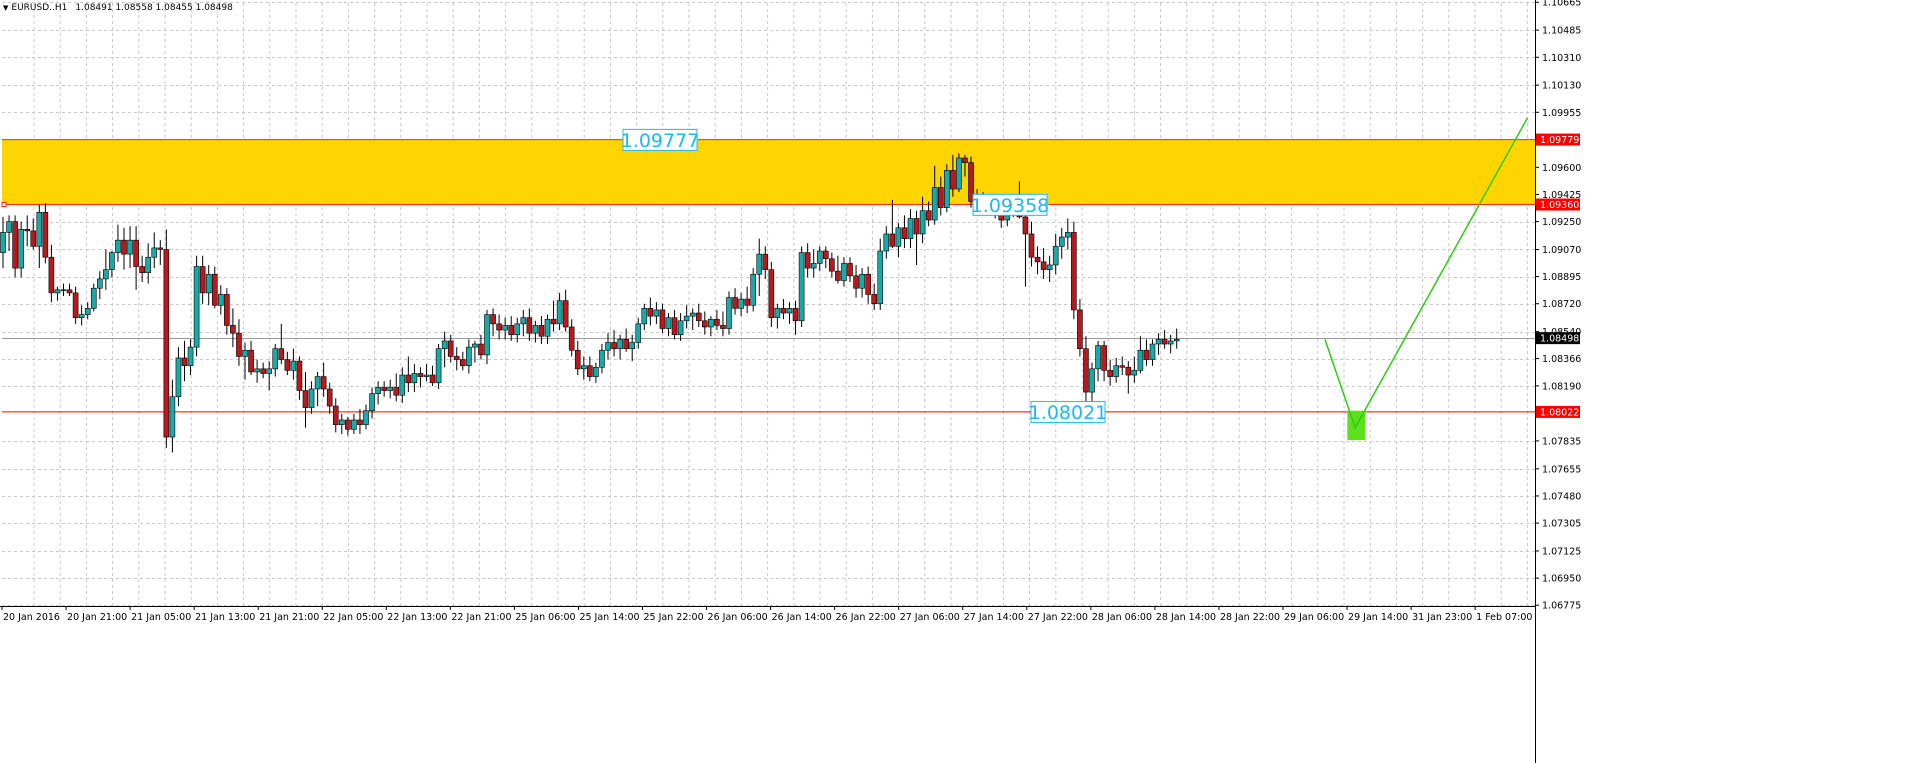  I want to click on price-tick-label: 1.10665, so click(1561, 4).